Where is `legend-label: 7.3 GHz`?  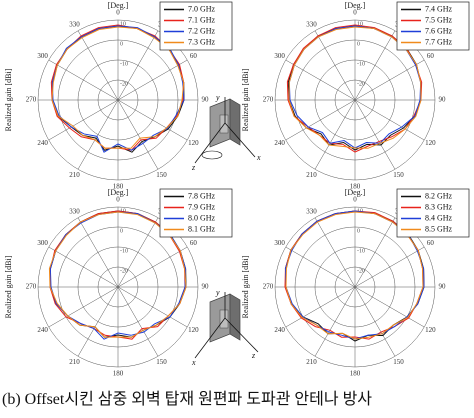 legend-label: 7.3 GHz is located at coordinates (202, 41).